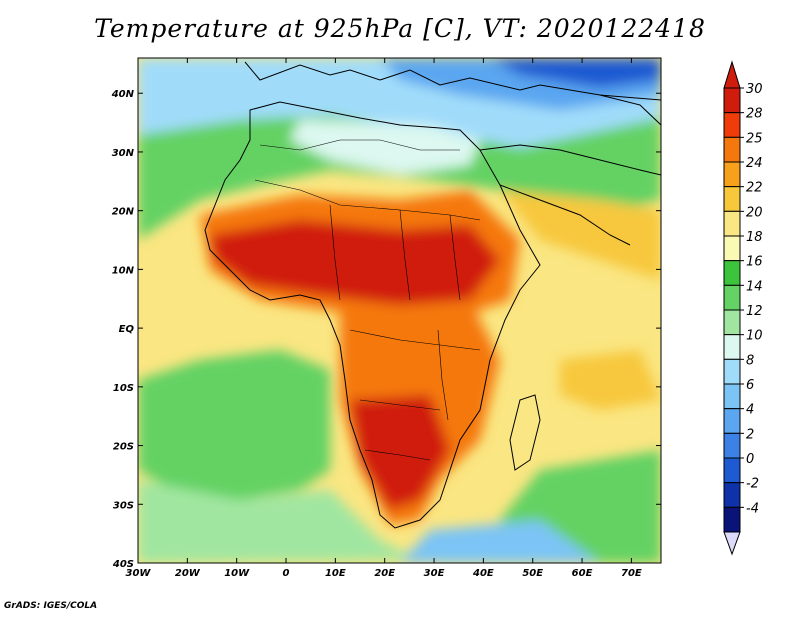  I want to click on border-central, so click(405, 255).